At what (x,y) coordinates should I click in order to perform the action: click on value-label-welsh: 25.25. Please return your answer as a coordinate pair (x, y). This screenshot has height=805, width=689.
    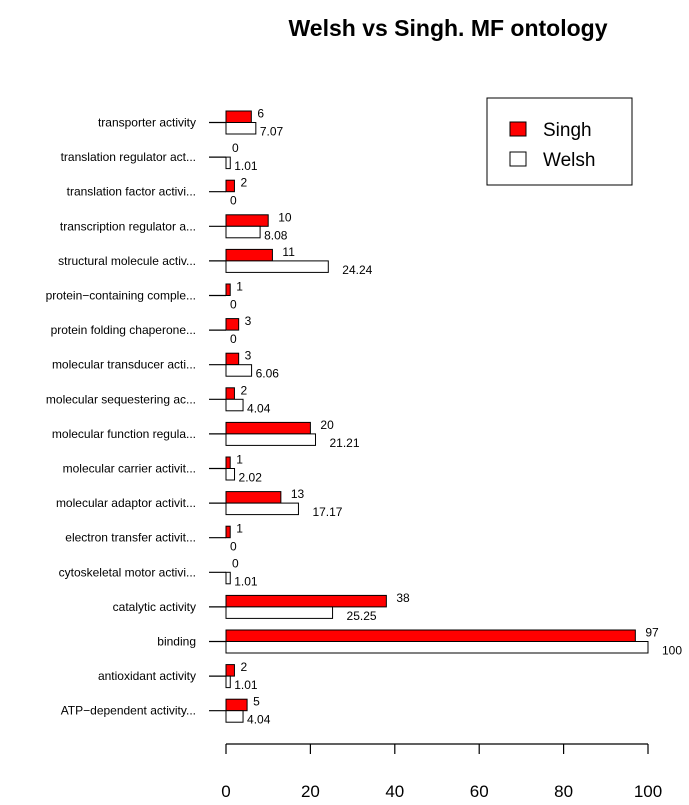
    Looking at the image, I should click on (362, 616).